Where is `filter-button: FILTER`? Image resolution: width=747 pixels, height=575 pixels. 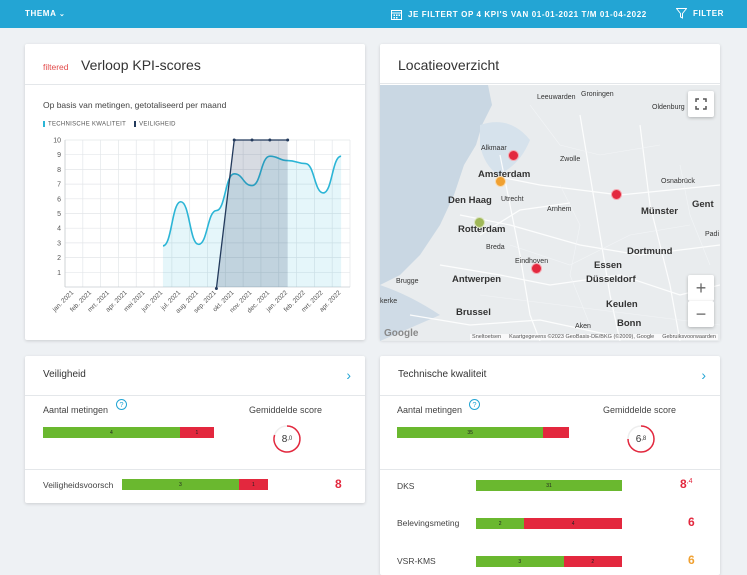 filter-button: FILTER is located at coordinates (700, 13).